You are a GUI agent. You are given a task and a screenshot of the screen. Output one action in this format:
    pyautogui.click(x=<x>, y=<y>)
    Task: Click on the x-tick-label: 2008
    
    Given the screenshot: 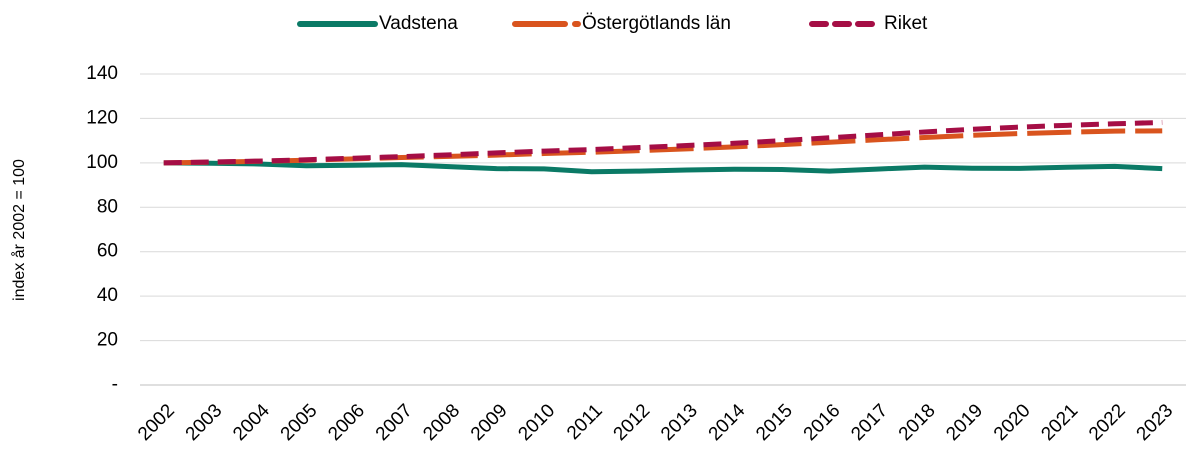 What is the action you would take?
    pyautogui.click(x=441, y=422)
    